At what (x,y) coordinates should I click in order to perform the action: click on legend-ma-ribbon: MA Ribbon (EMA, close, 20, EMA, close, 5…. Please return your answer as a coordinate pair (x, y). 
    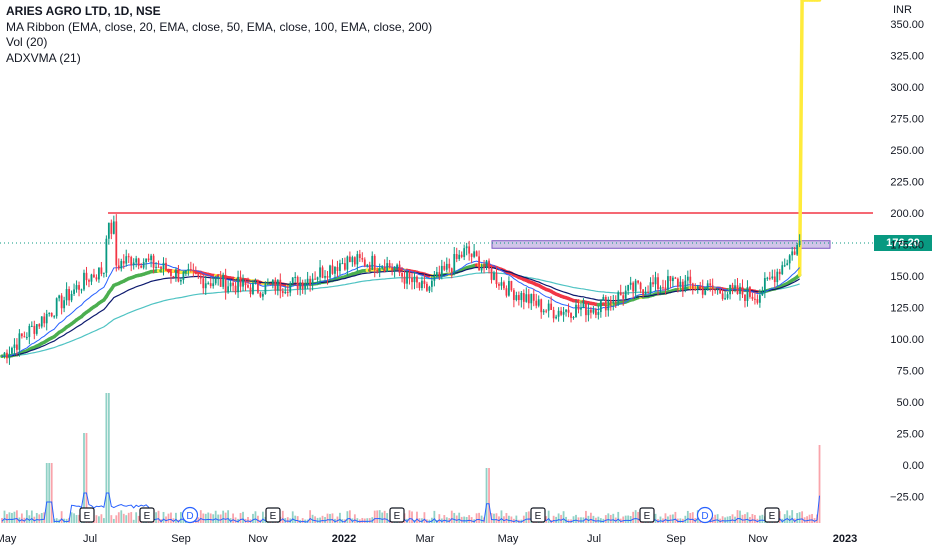
    Looking at the image, I should click on (219, 26).